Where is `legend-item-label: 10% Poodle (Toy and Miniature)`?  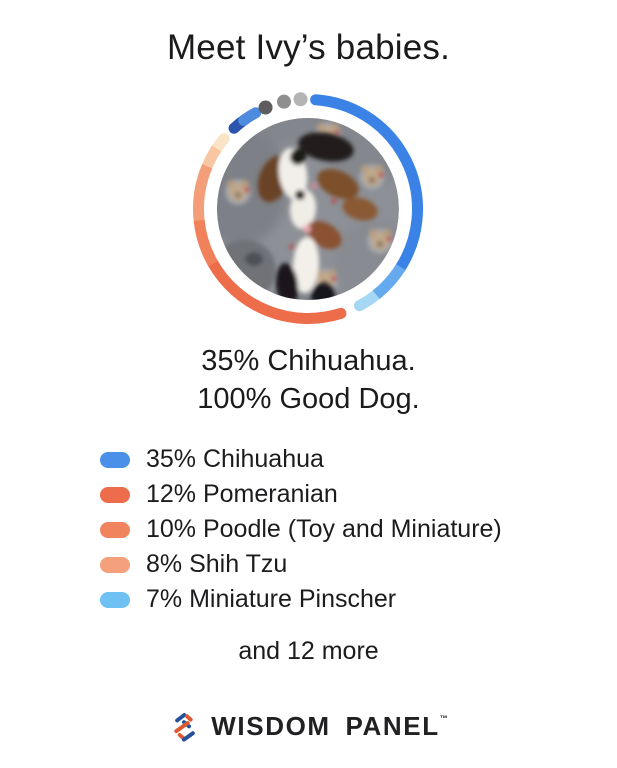
legend-item-label: 10% Poodle (Toy and Miniature) is located at coordinates (324, 529).